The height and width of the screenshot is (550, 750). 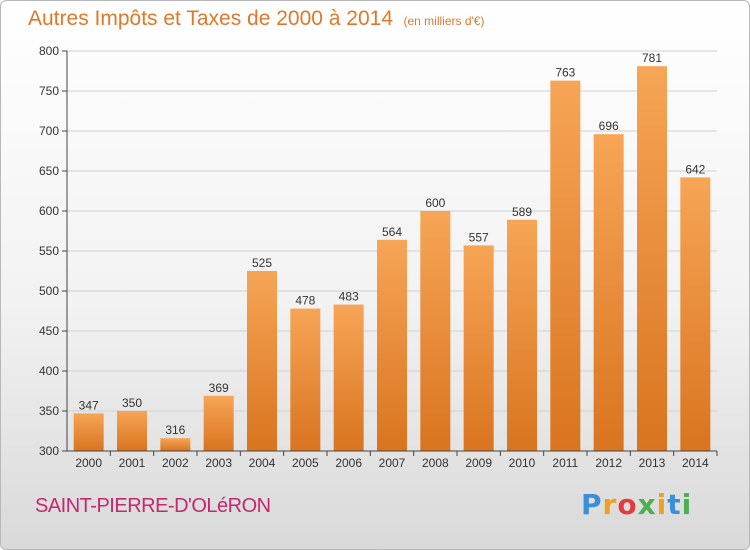 What do you see at coordinates (444, 21) in the screenshot?
I see `chart-unit: (en milliers d'€)` at bounding box center [444, 21].